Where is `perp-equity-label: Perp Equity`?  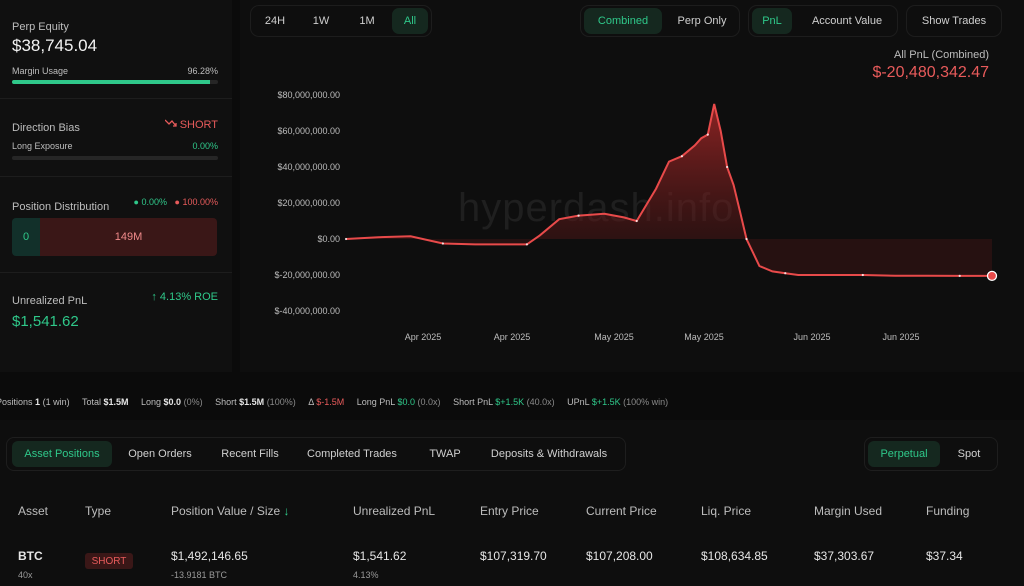
perp-equity-label: Perp Equity is located at coordinates (40, 27).